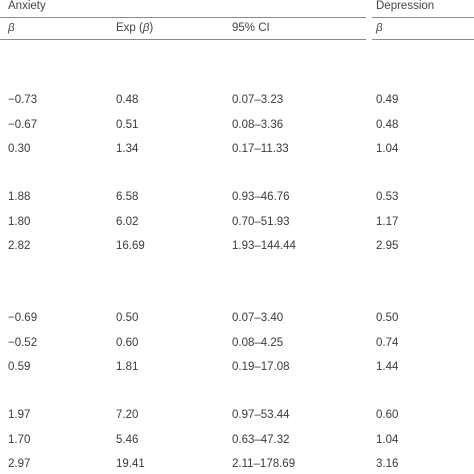  What do you see at coordinates (19, 415) in the screenshot?
I see `beta-cell: 1.97` at bounding box center [19, 415].